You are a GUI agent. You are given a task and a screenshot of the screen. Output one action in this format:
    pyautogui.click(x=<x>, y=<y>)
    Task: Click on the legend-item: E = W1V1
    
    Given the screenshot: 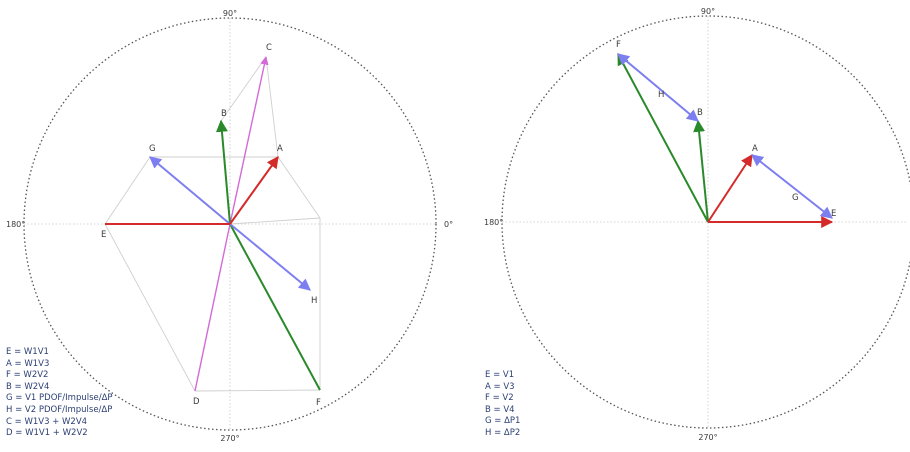 What is the action you would take?
    pyautogui.click(x=27, y=352)
    